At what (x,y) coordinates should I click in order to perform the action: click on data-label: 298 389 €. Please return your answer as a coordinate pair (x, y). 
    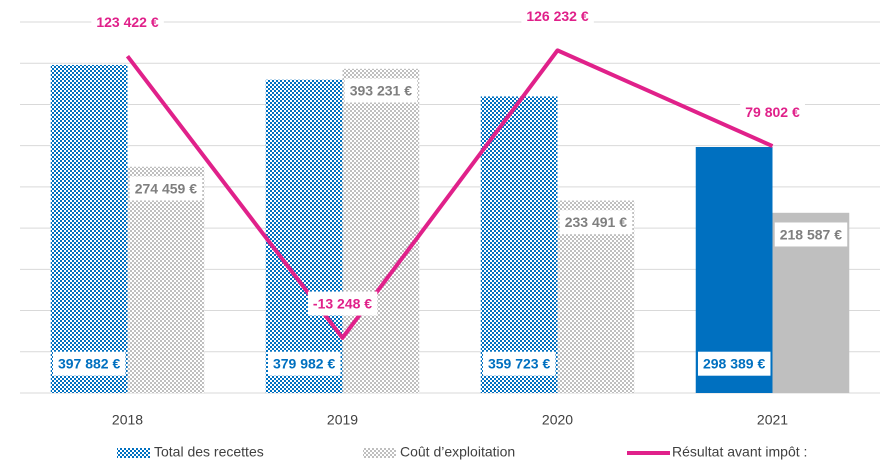
    Looking at the image, I should click on (734, 364).